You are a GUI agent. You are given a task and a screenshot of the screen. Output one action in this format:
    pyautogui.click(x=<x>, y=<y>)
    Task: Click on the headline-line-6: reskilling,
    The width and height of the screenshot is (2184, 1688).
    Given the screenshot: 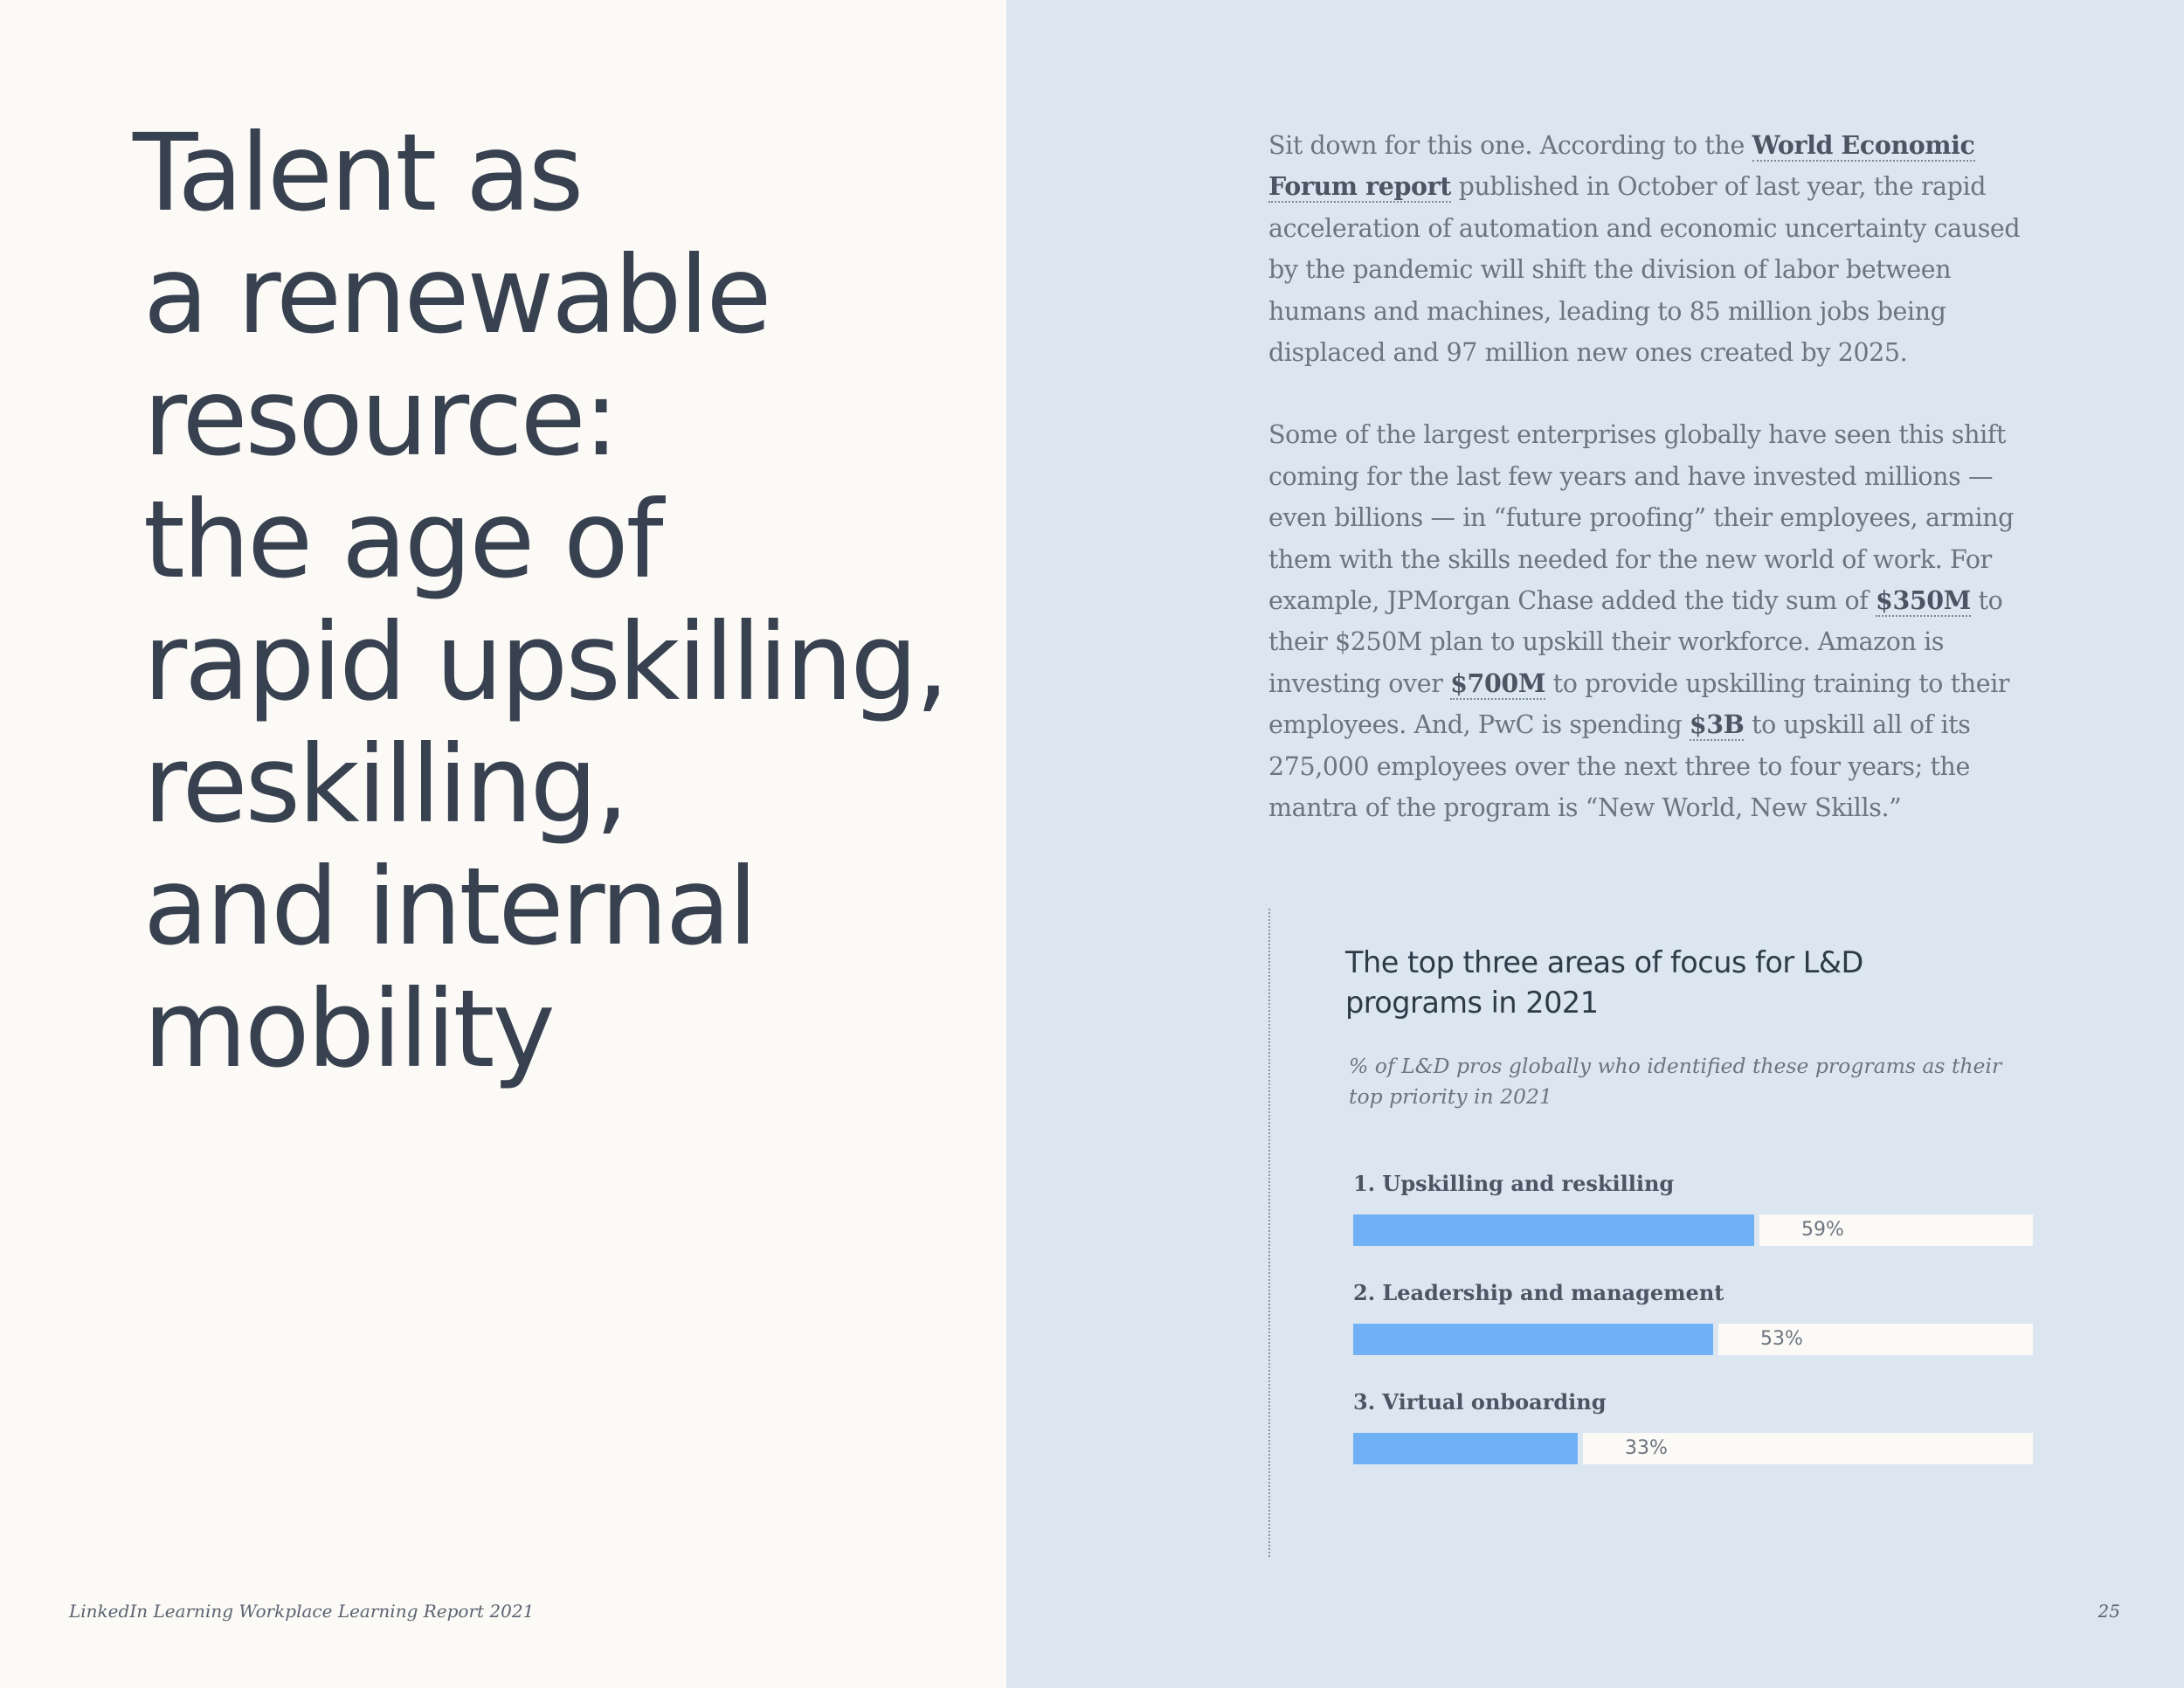 What is the action you would take?
    pyautogui.click(x=386, y=785)
    